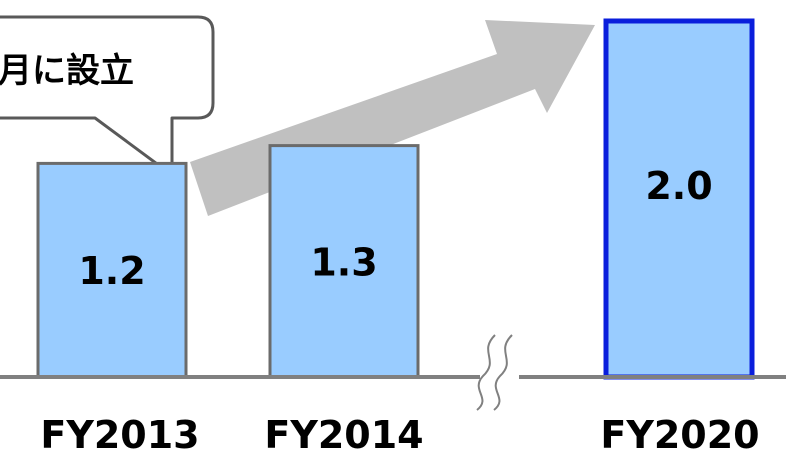 The width and height of the screenshot is (786, 452). I want to click on x-tick-label-fy2013: FY2013, so click(119, 432).